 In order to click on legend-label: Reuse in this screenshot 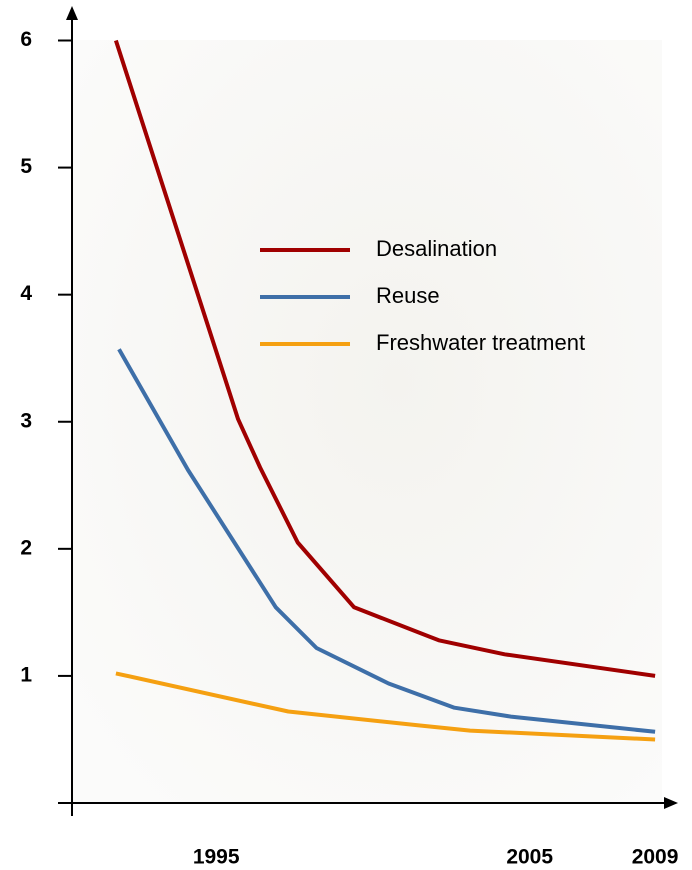, I will do `click(408, 295)`.